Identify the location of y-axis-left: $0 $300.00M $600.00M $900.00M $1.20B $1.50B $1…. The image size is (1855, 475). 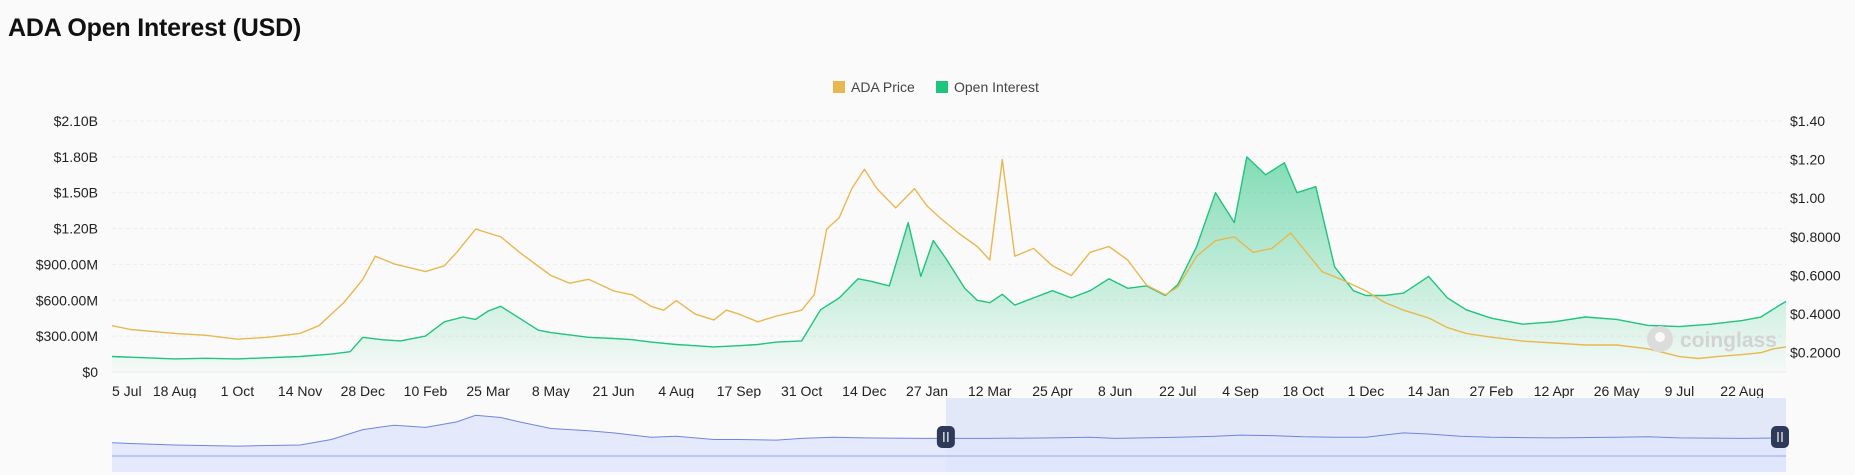
(67, 246).